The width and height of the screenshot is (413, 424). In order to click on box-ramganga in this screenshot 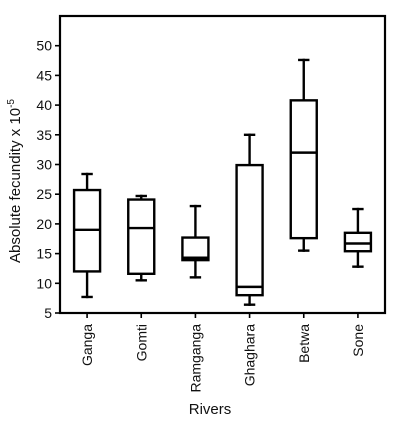, I will do `click(195, 241)`.